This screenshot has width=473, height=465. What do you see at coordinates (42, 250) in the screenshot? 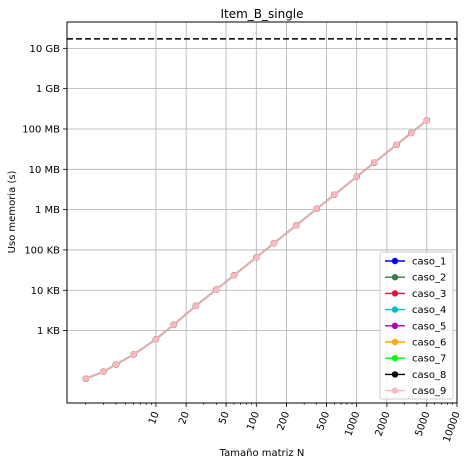
I see `y-tick-label: 100 KB` at bounding box center [42, 250].